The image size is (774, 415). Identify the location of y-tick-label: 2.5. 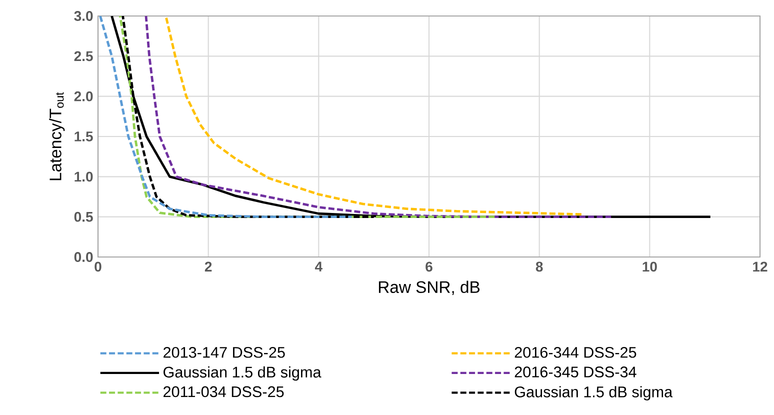
(83, 56).